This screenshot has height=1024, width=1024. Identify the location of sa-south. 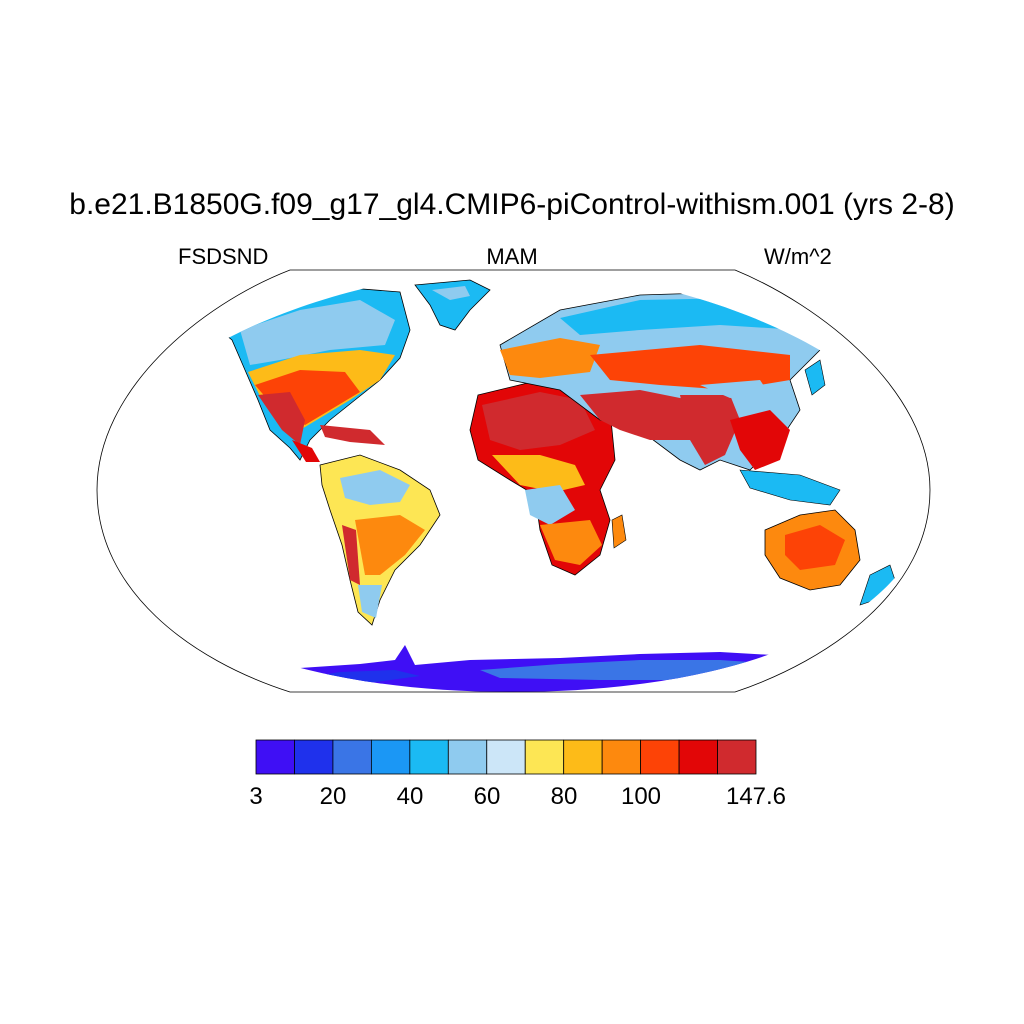
(390, 545).